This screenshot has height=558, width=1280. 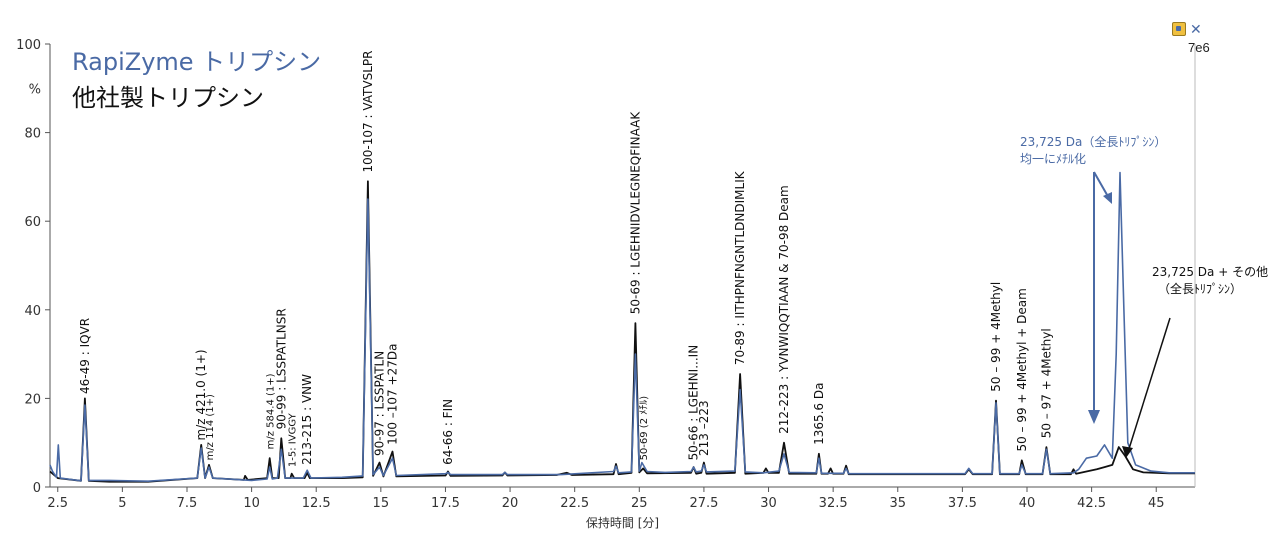 I want to click on peak-label: 100-107 : VATVSLPR, so click(x=368, y=112).